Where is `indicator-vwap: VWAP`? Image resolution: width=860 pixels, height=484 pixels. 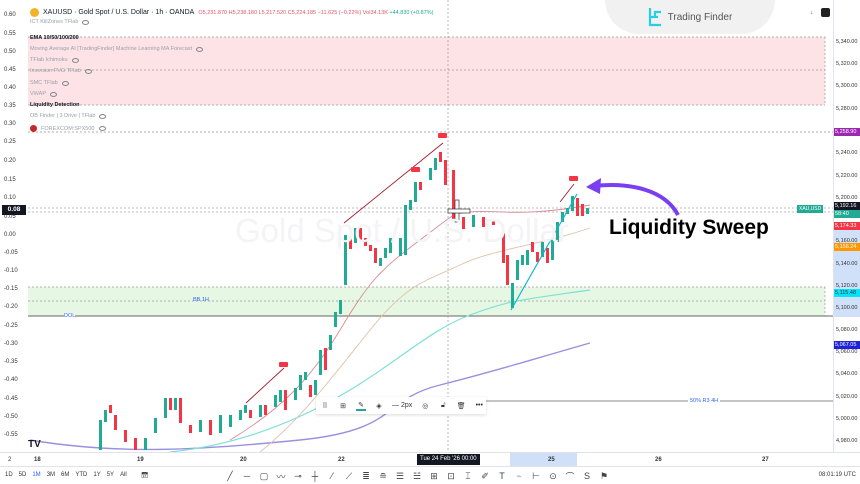 indicator-vwap: VWAP is located at coordinates (43, 94).